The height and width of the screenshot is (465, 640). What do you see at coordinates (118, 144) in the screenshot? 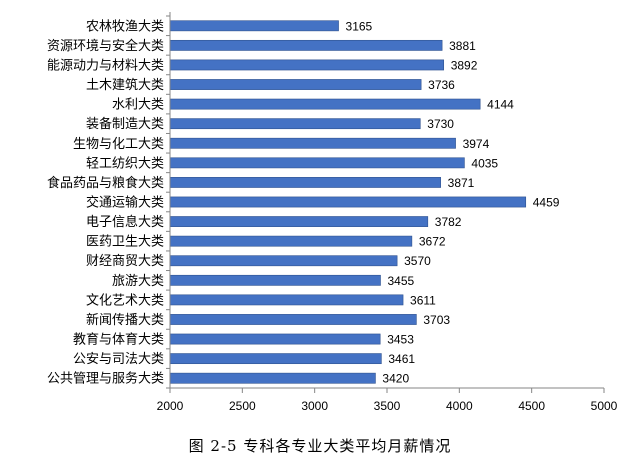
I see `category-label: 生物与化工大类` at bounding box center [118, 144].